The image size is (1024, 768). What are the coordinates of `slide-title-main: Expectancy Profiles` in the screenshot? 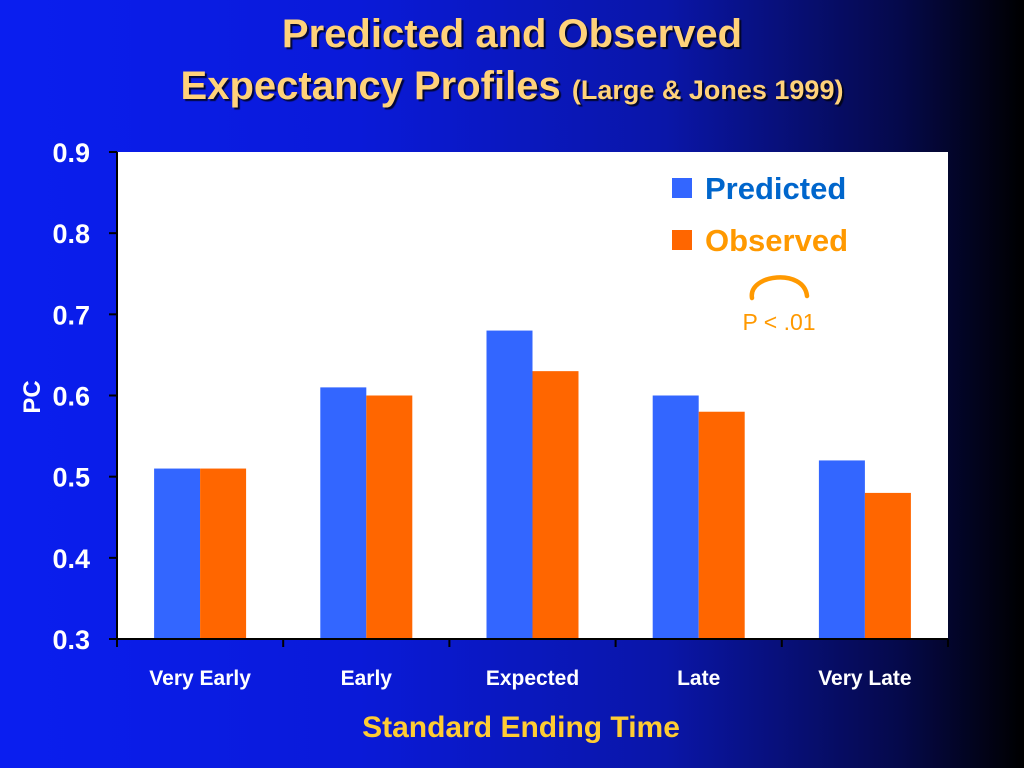 It's located at (370, 86).